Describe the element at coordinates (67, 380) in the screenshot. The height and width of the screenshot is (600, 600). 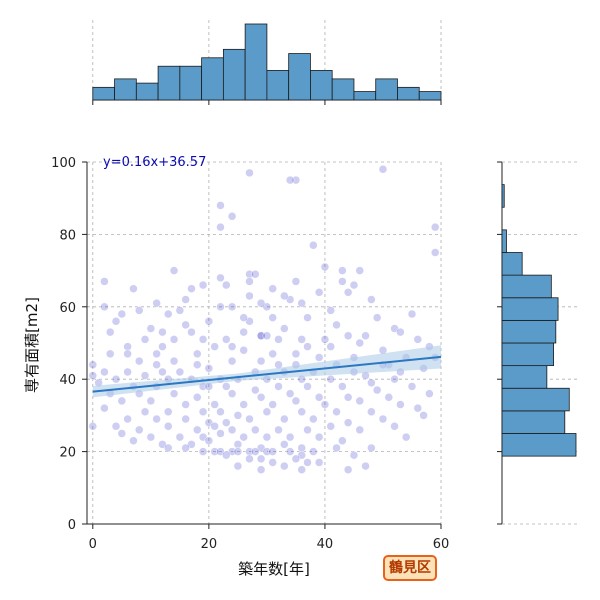
I see `y-tick-label: 40` at that location.